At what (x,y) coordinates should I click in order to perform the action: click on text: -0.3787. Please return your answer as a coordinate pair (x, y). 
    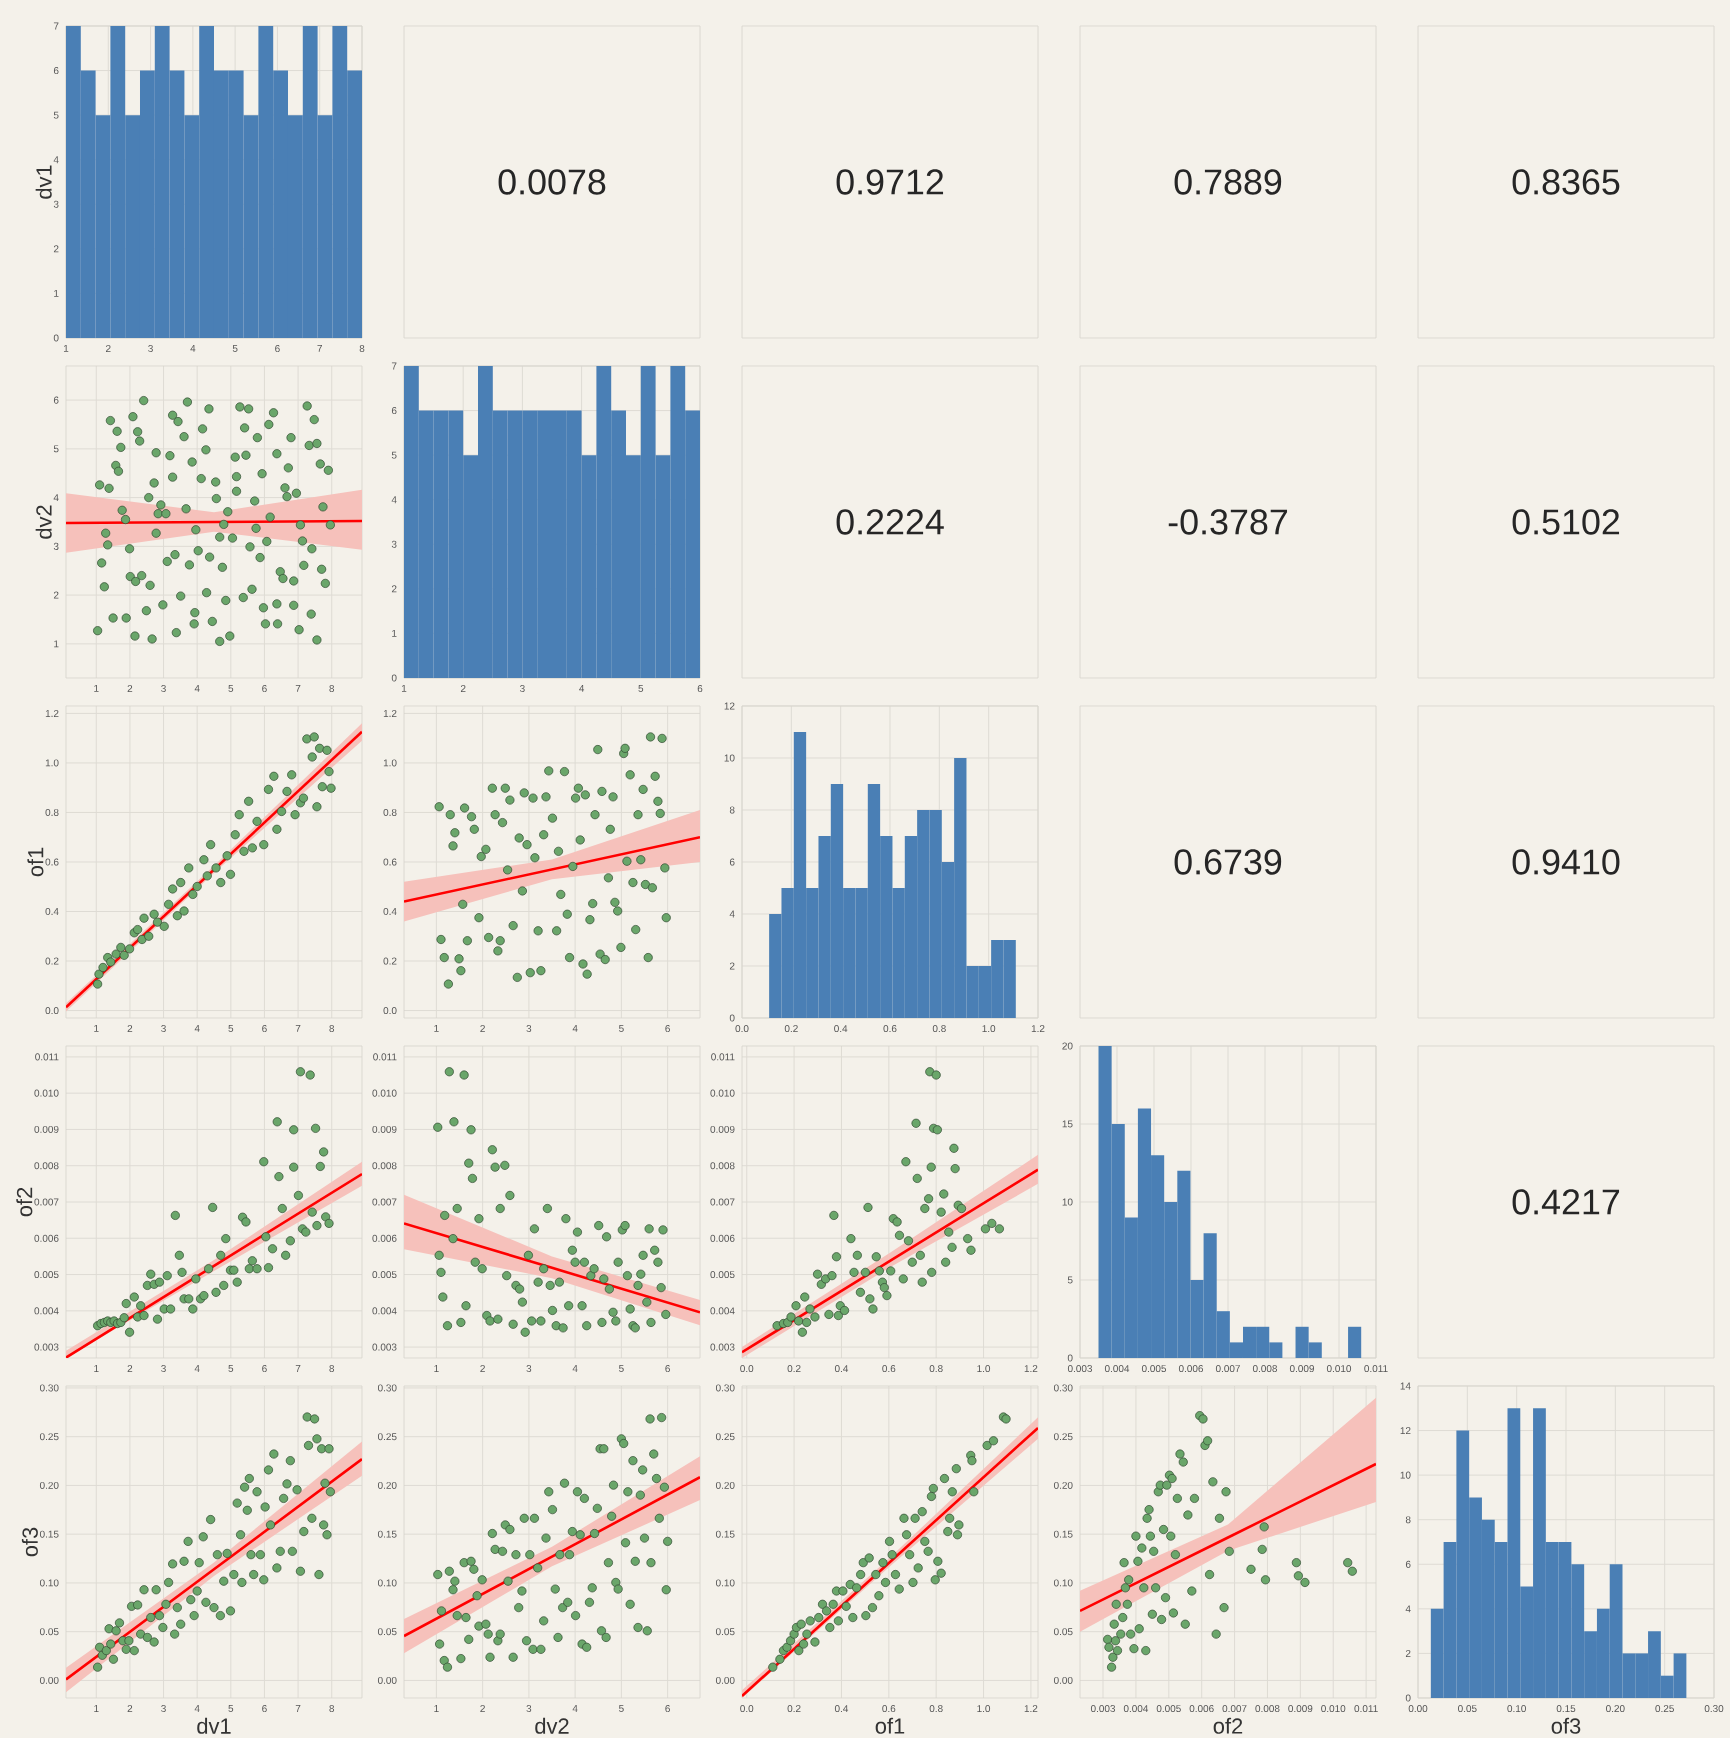
    Looking at the image, I should click on (1228, 522).